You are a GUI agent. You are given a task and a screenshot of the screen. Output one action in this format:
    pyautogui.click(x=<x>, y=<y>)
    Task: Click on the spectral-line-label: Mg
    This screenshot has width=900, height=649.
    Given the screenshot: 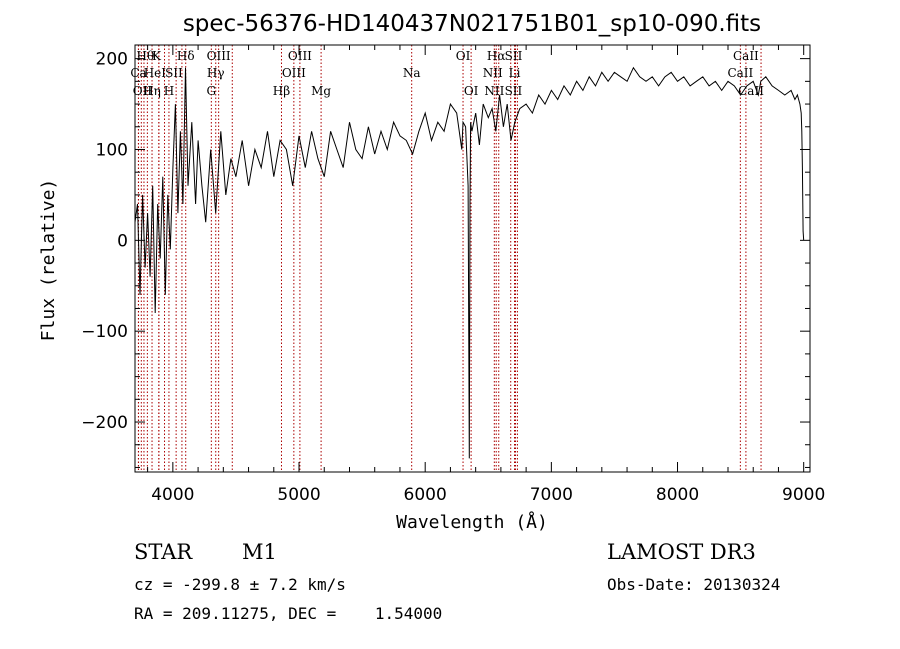 What is the action you would take?
    pyautogui.click(x=321, y=91)
    